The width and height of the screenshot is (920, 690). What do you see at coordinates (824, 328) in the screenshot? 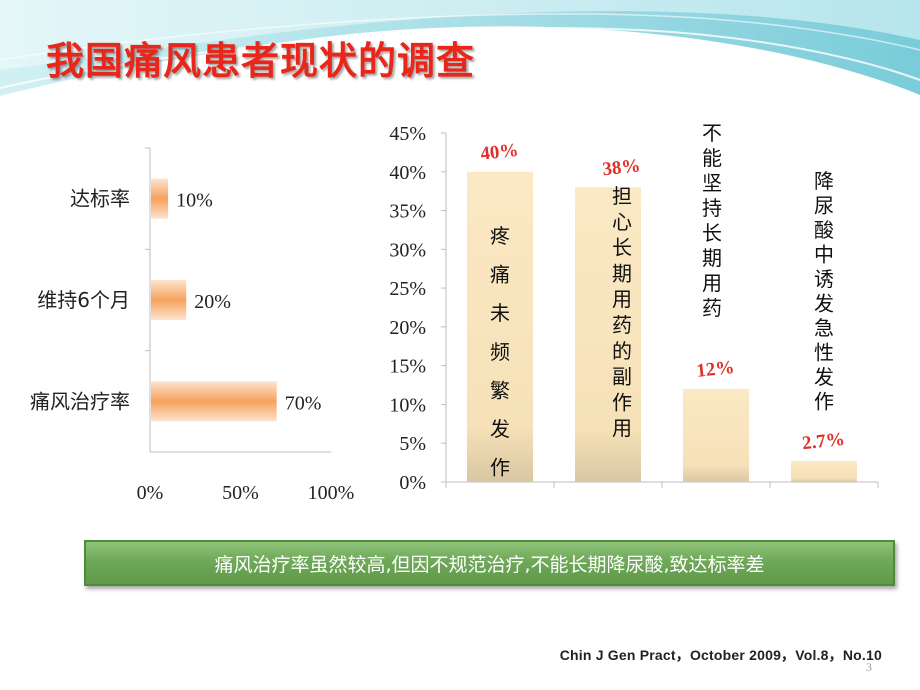
I see `right-category-char: 急` at bounding box center [824, 328].